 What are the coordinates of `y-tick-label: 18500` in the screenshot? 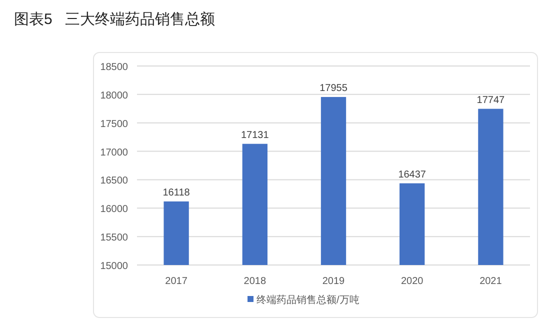 It's located at (114, 67).